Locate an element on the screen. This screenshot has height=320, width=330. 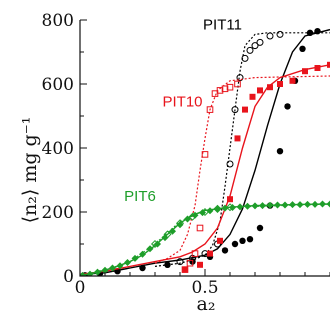
series-label-pit11: PIT11 is located at coordinates (222, 25).